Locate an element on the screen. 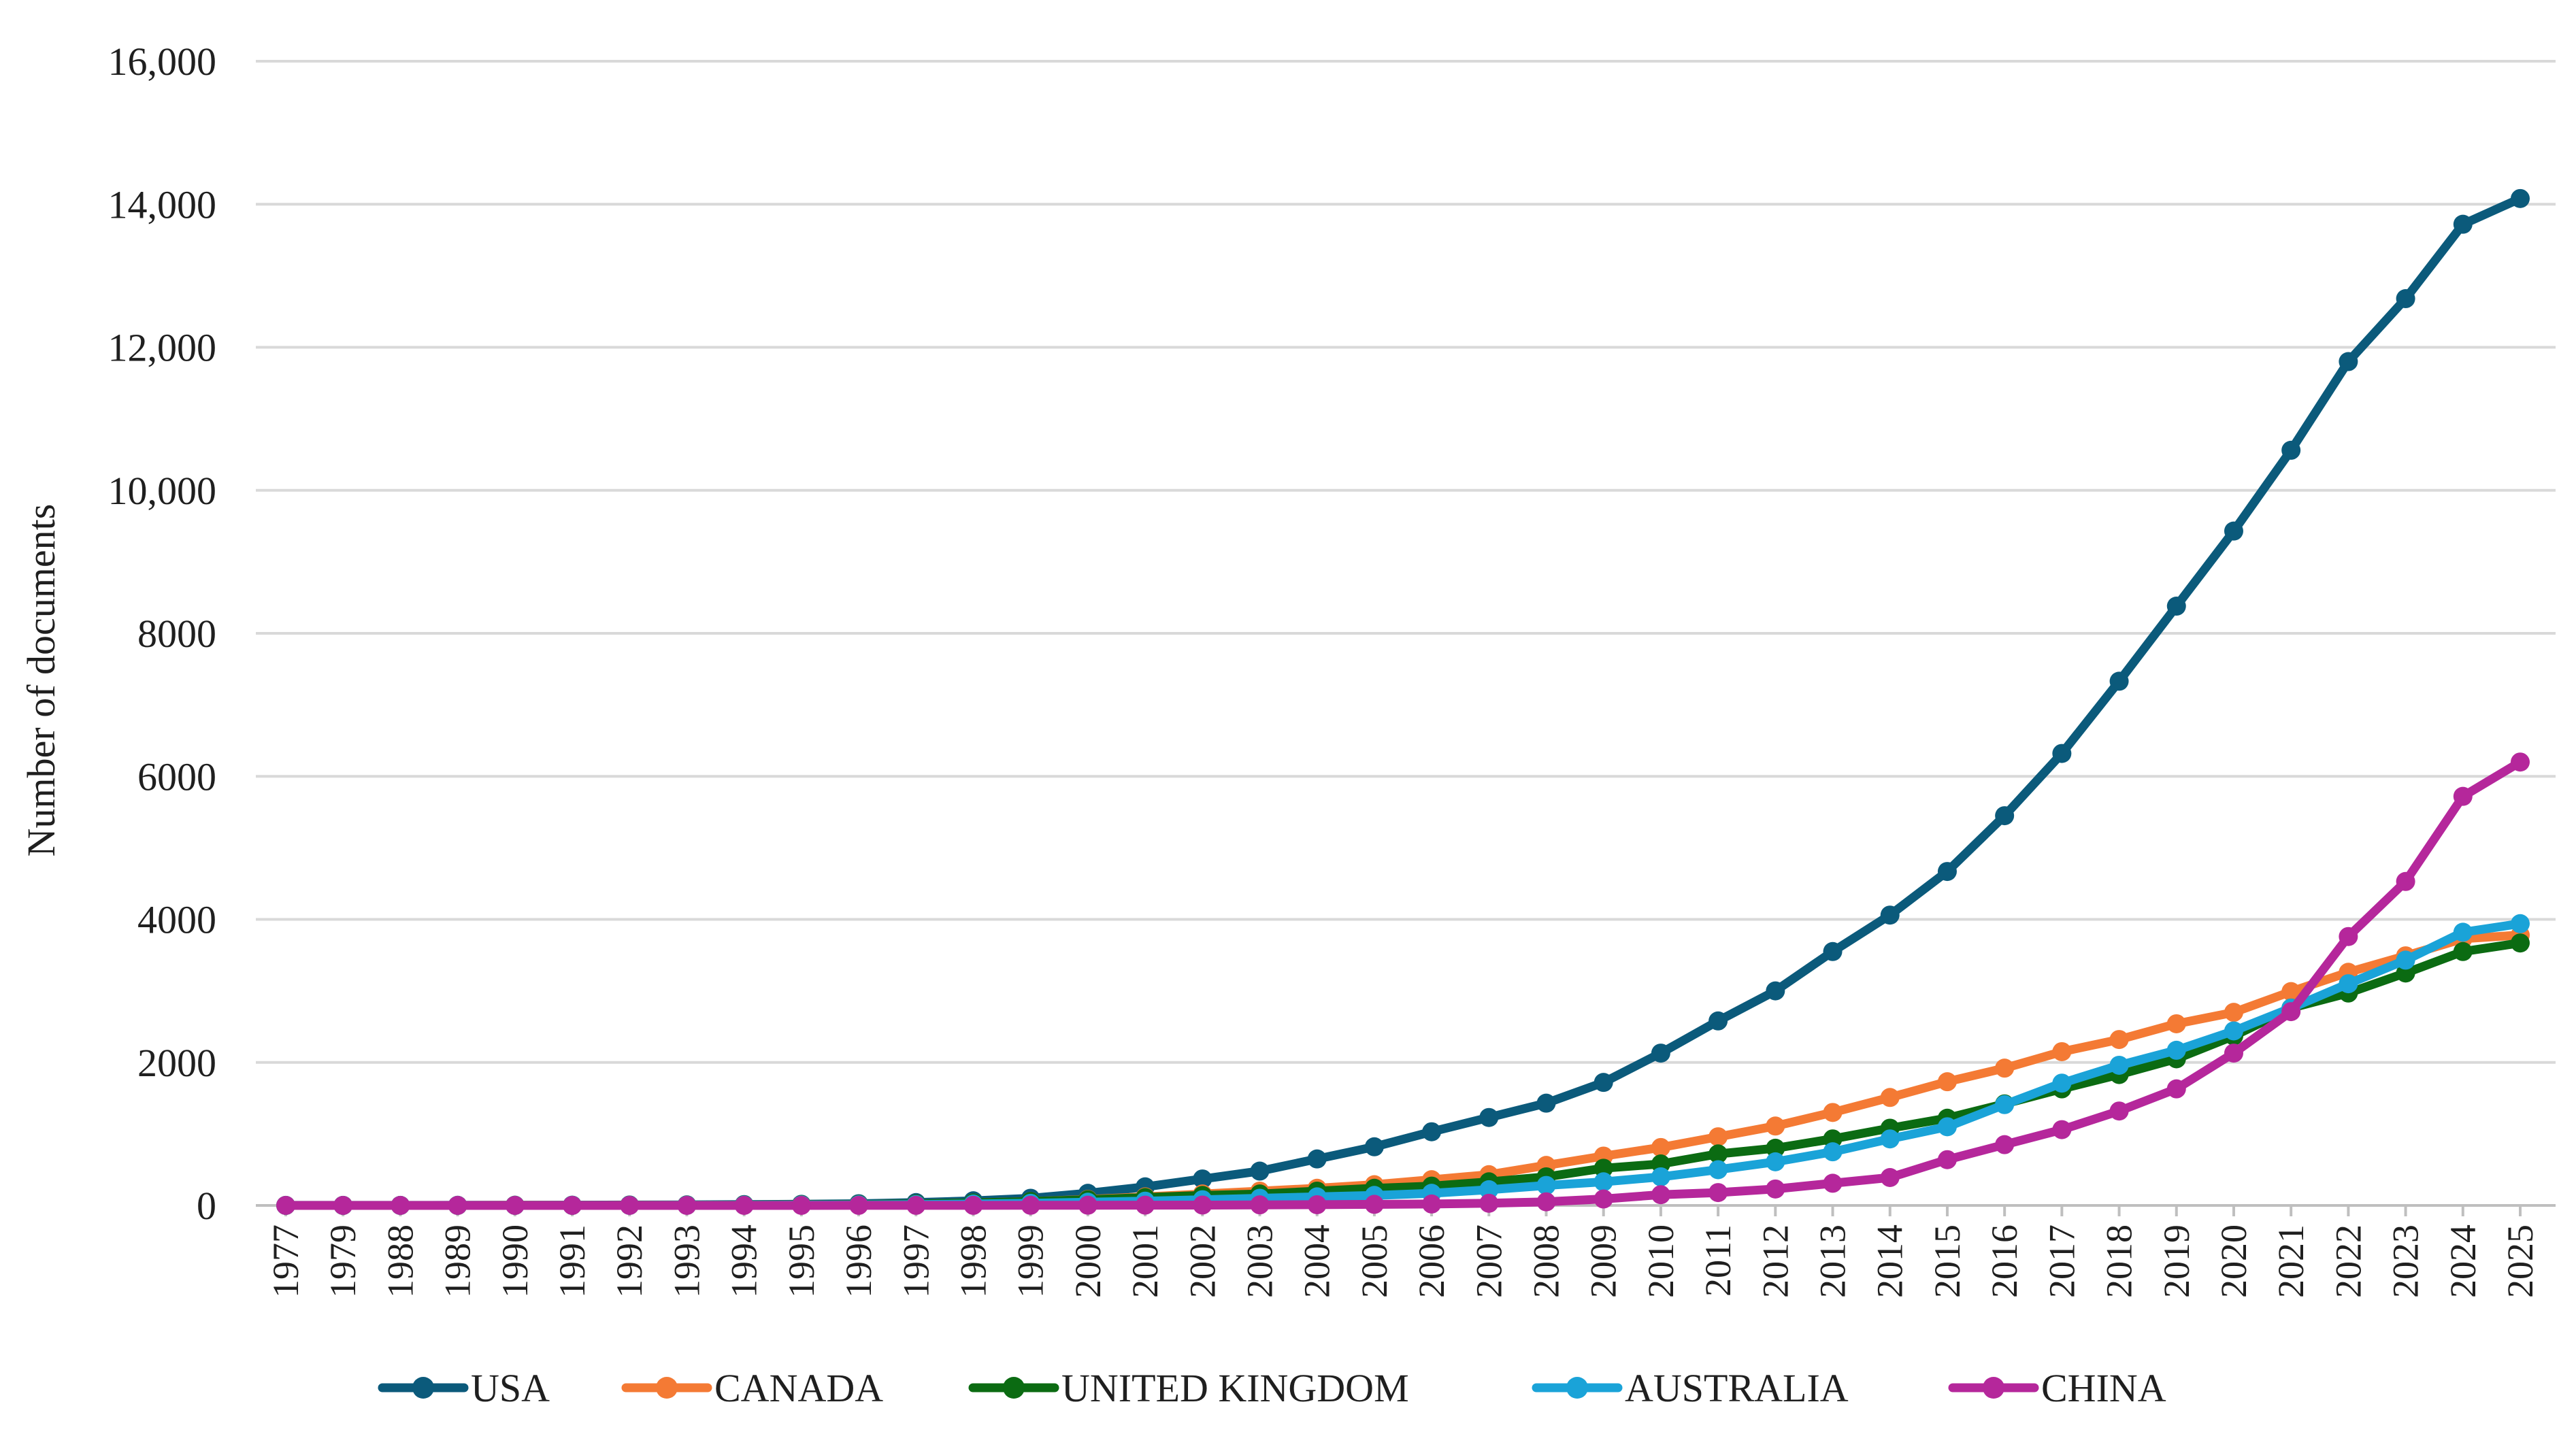 This screenshot has height=1434, width=2576. legend-label: CANADA is located at coordinates (799, 1388).